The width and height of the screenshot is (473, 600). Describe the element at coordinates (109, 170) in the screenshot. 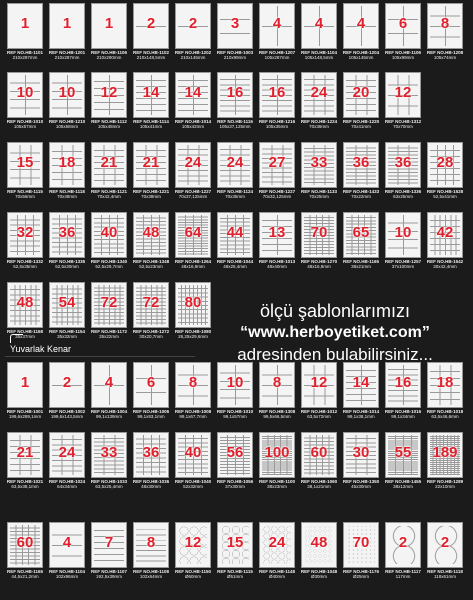

I see `label-template-card: 21 REF NO.HB-1121 70x42,4mm` at that location.